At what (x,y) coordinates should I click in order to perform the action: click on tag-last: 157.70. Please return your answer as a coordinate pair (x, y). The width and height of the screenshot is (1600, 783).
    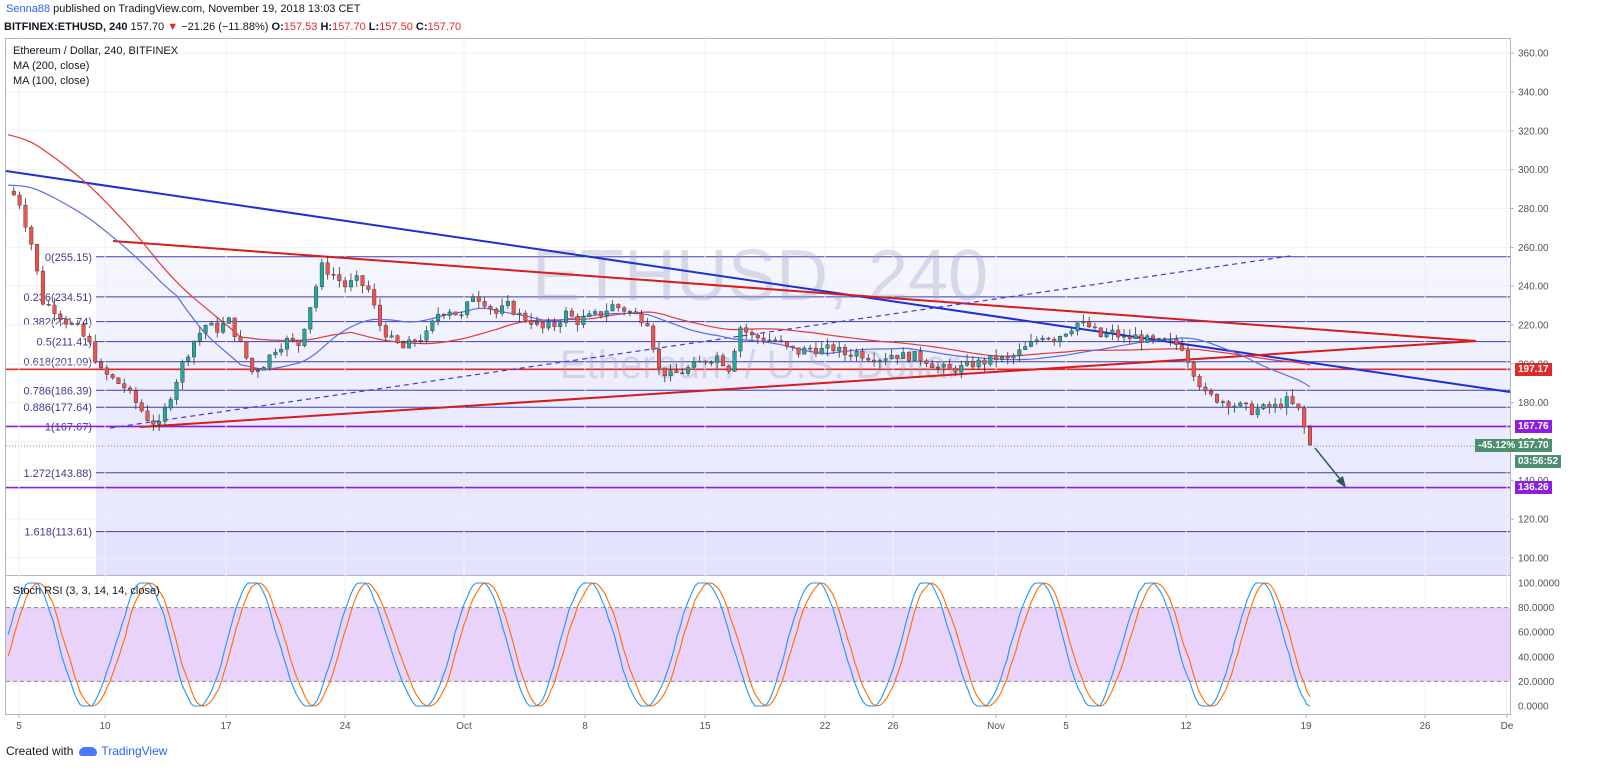
    Looking at the image, I should click on (1533, 445).